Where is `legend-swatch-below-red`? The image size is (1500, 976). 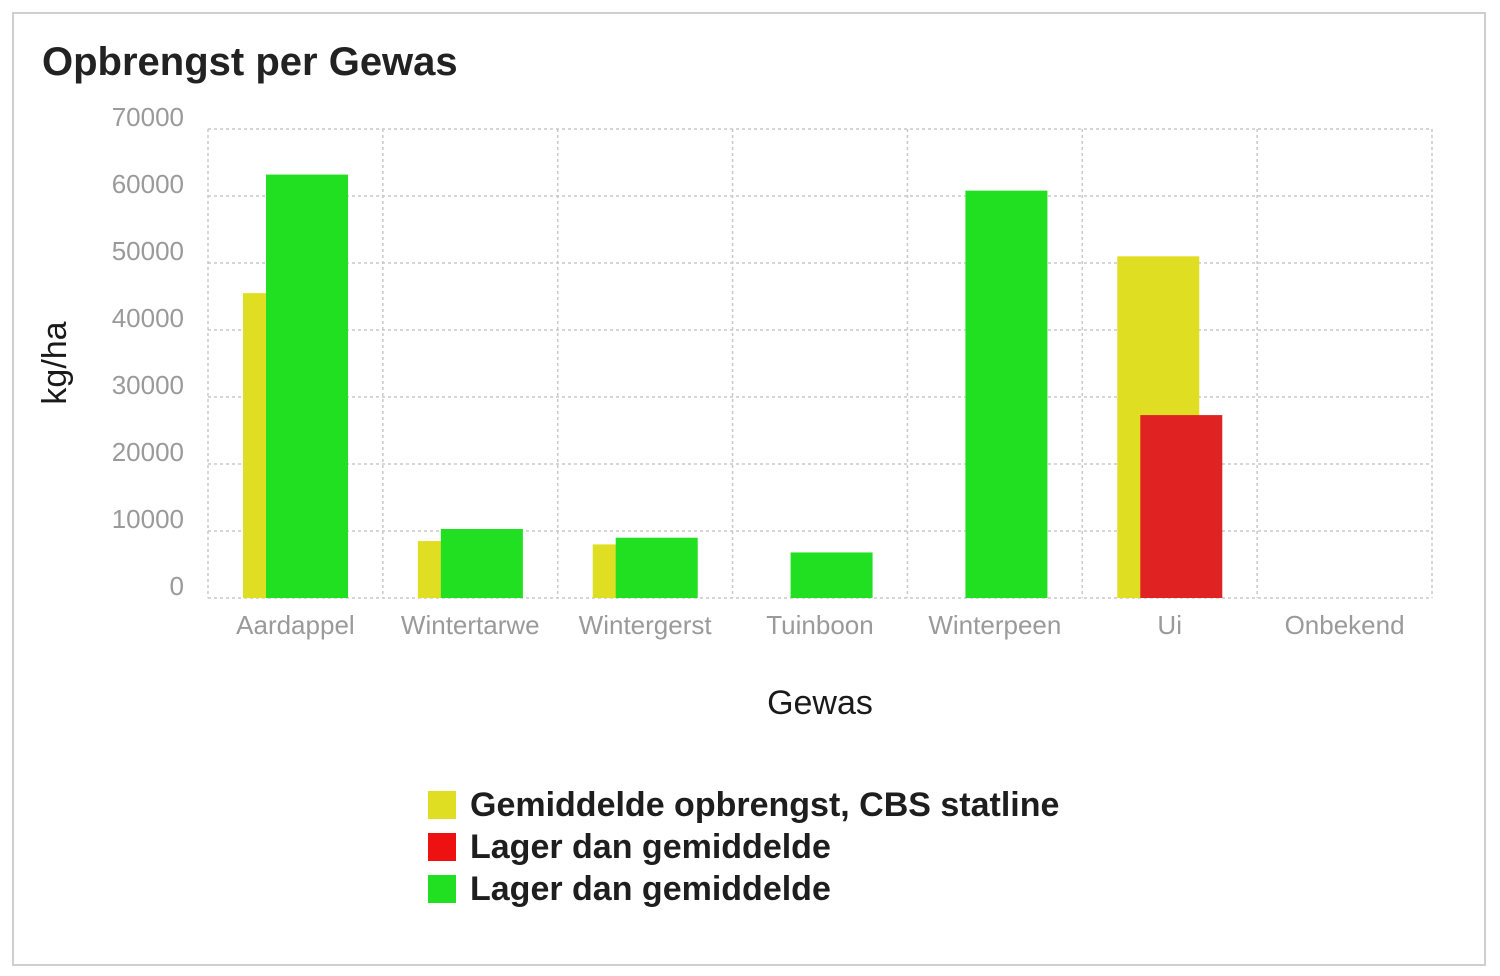
legend-swatch-below-red is located at coordinates (442, 847).